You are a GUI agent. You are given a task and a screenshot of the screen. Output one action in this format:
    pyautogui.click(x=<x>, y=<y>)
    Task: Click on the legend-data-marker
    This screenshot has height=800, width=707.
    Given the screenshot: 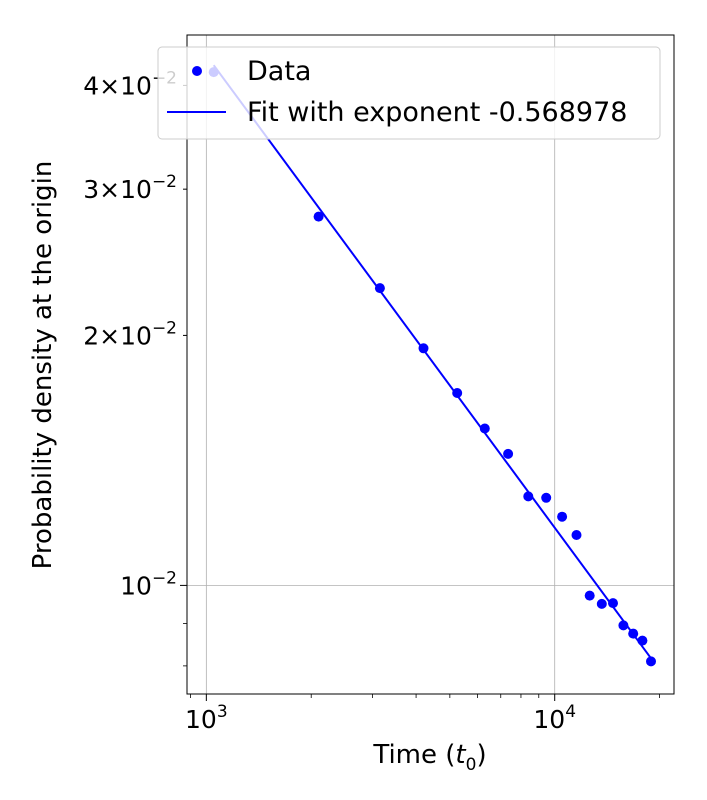 What is the action you would take?
    pyautogui.click(x=197, y=71)
    